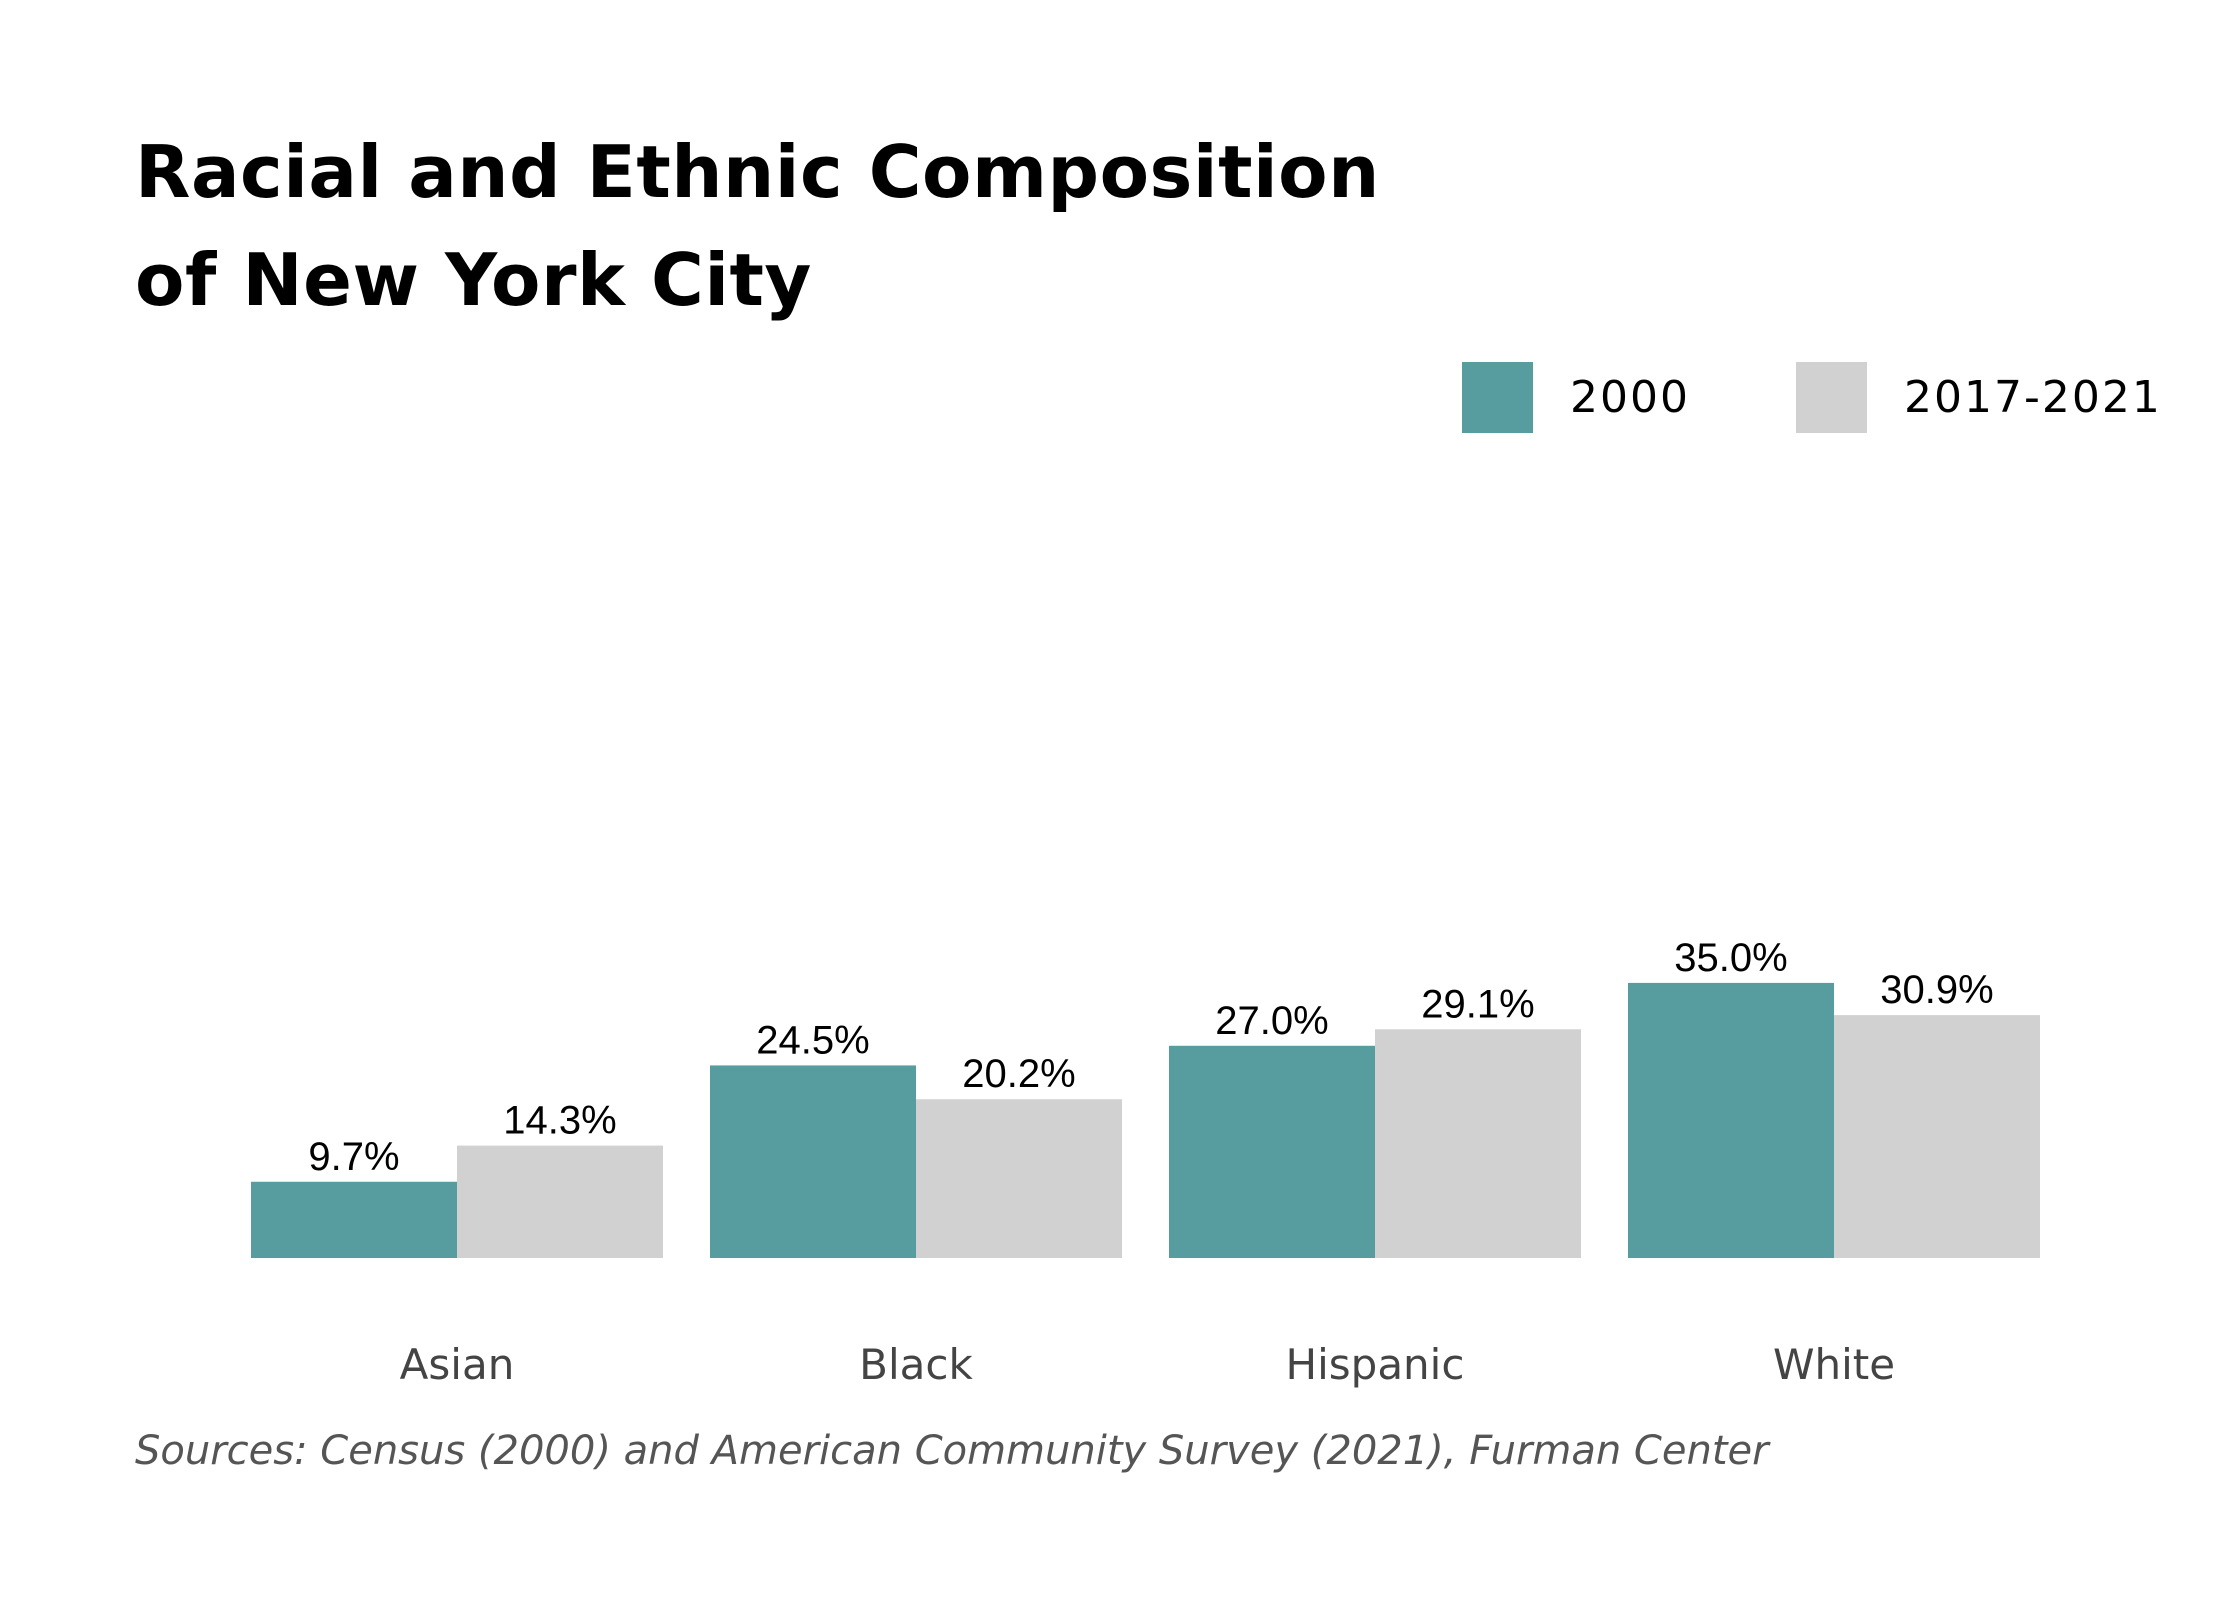 This screenshot has width=2240, height=1600. I want to click on bar-hispanic-2000, so click(1272, 1151).